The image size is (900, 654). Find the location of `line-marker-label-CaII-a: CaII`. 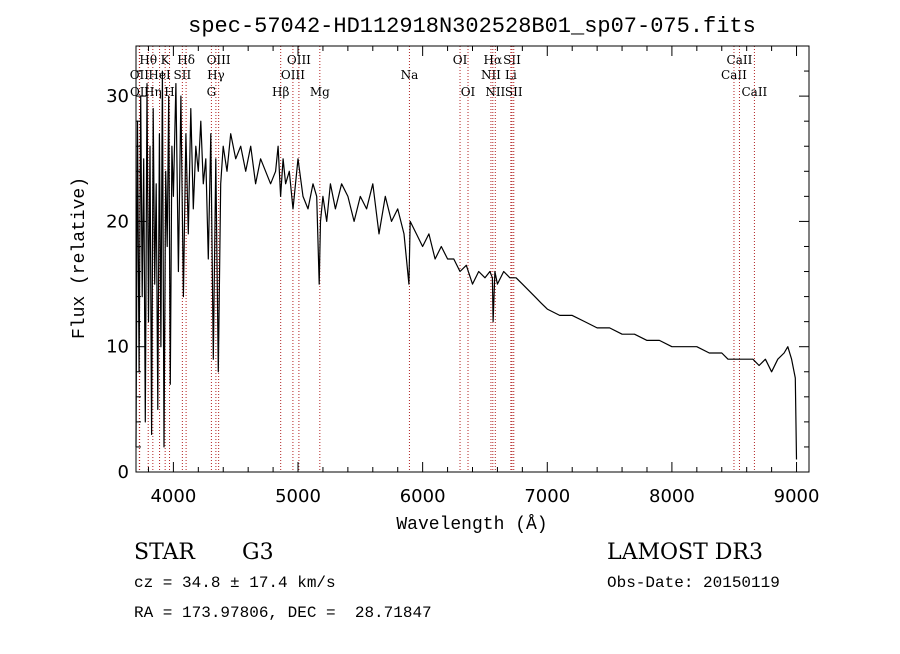

line-marker-label-CaII-a: CaII is located at coordinates (734, 75).